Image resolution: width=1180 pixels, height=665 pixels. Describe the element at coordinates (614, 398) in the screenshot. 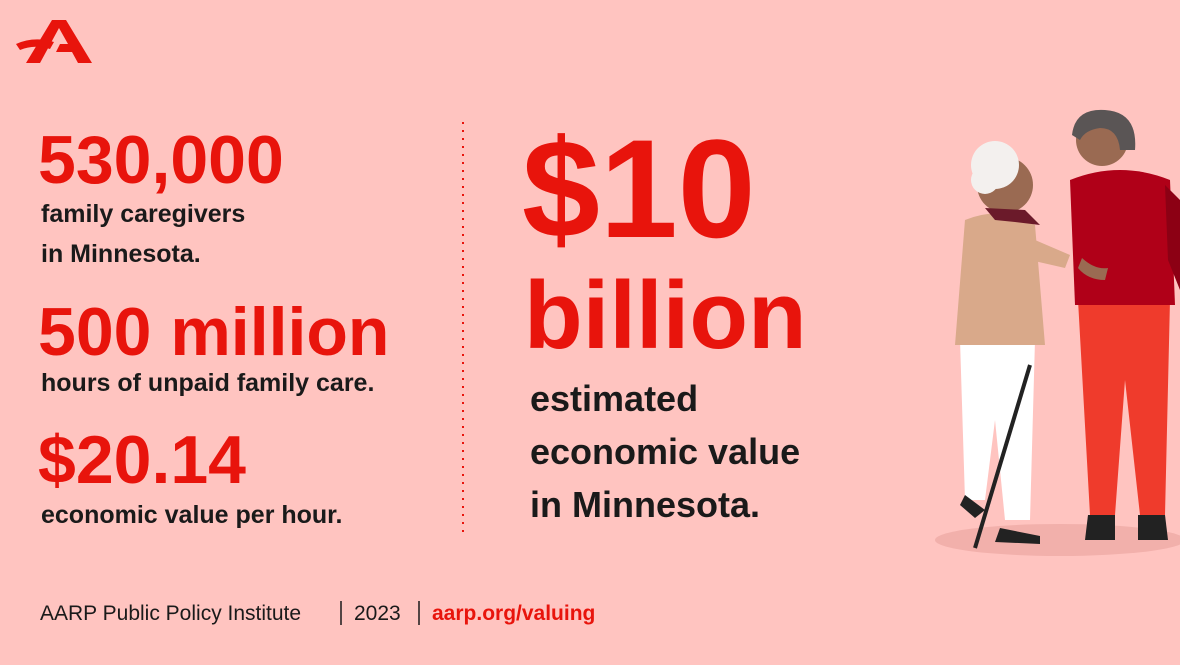

I see `headline-label: estimated` at that location.